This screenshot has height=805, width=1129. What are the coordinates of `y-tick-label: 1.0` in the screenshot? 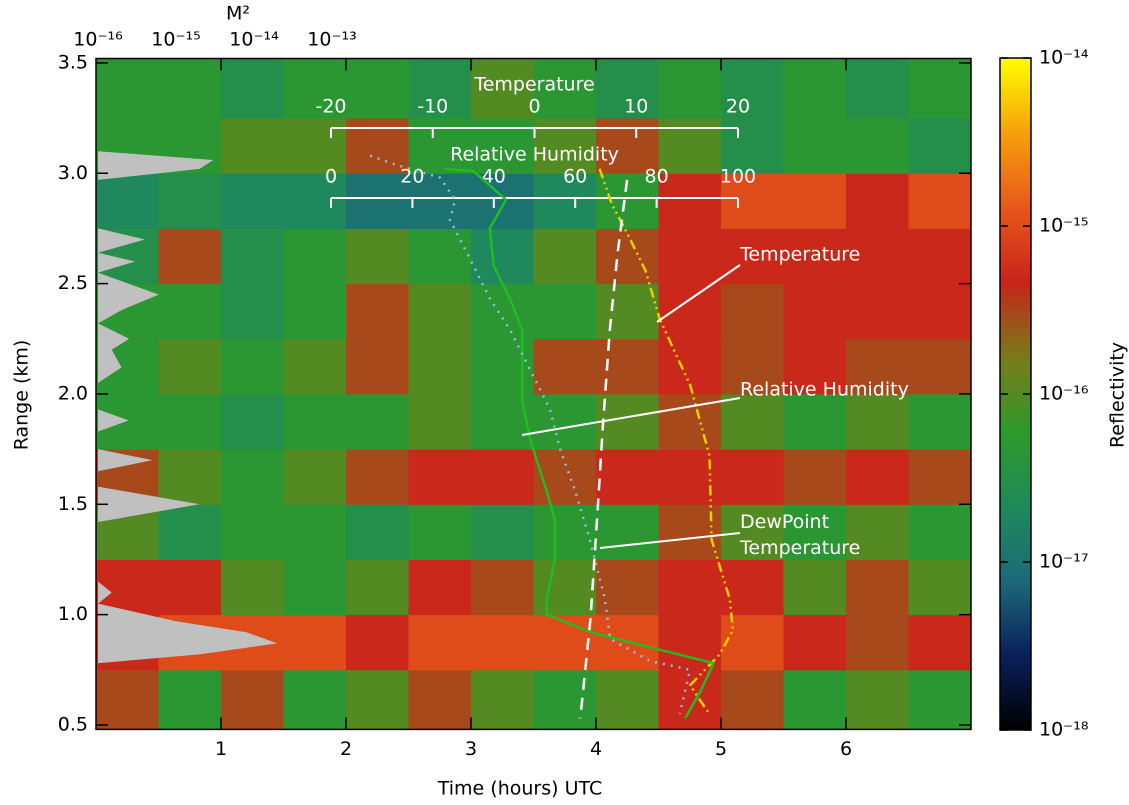 It's located at (73, 614).